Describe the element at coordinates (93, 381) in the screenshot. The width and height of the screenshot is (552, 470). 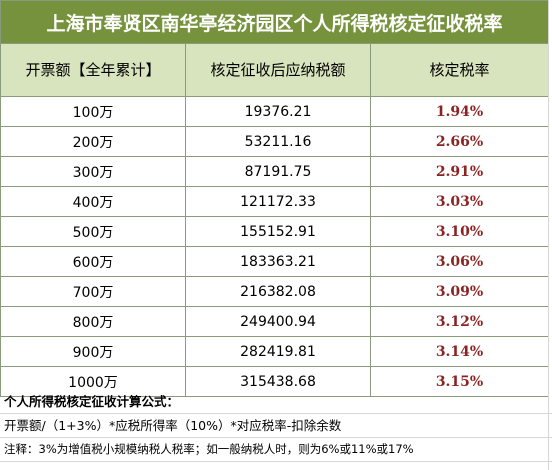
I see `amount-cell: 1000万` at that location.